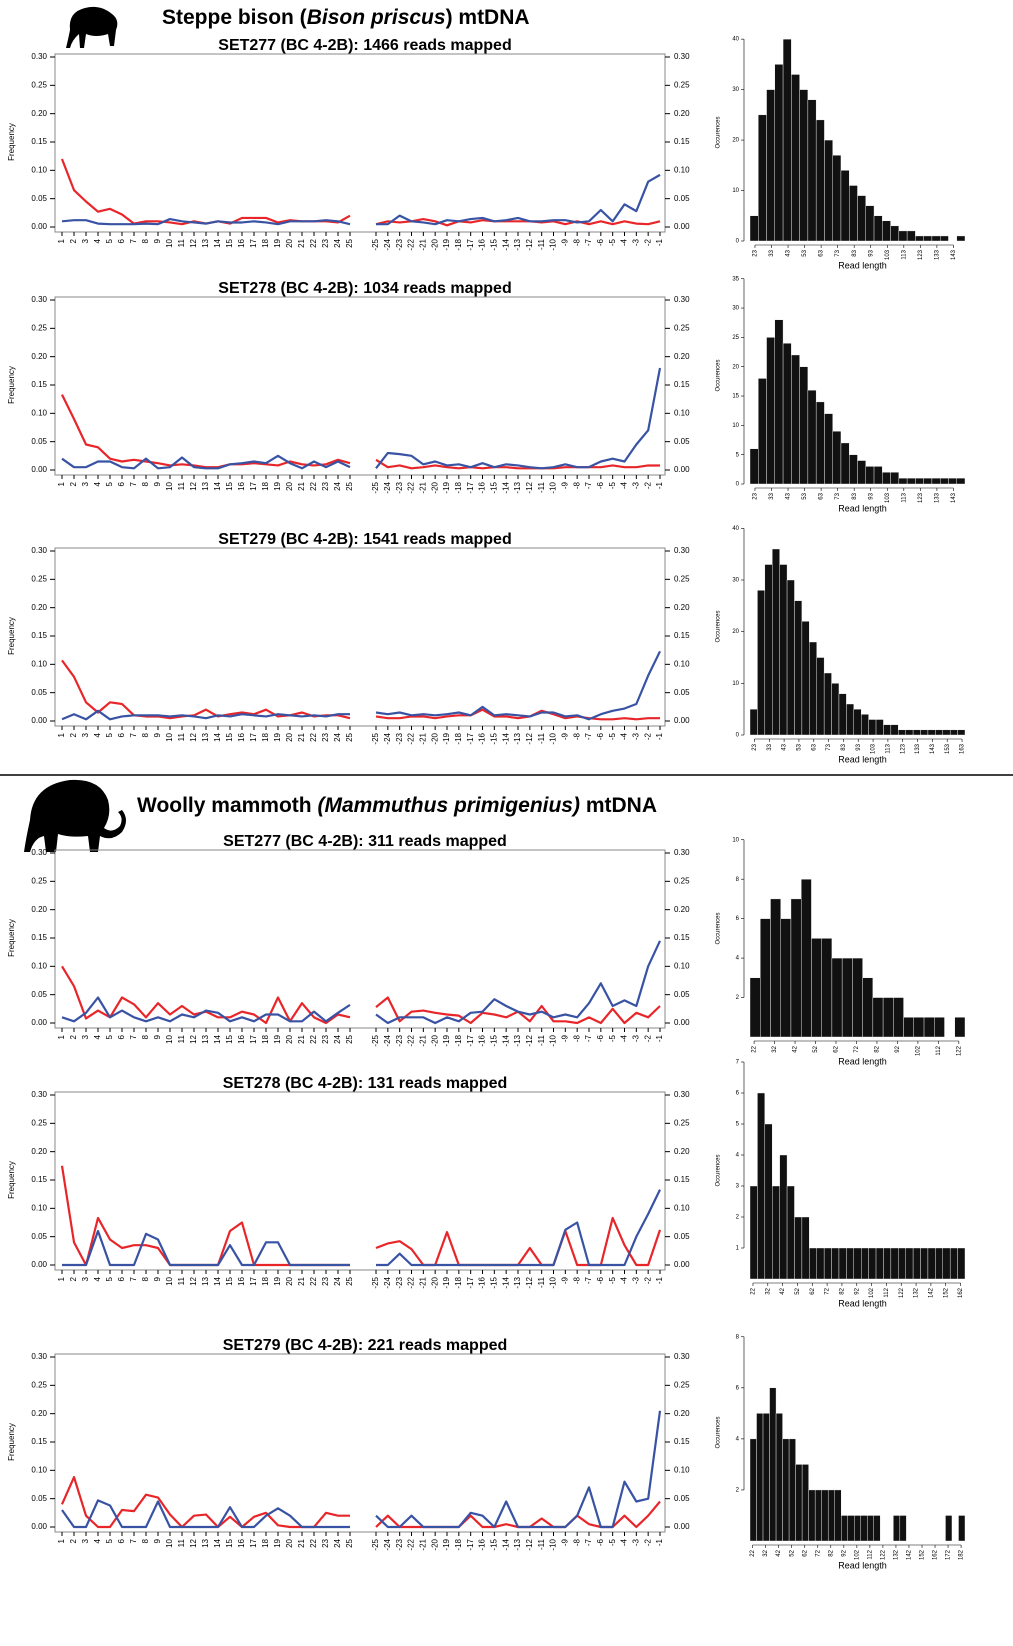 This screenshot has width=1013, height=1646. What do you see at coordinates (682, 56) in the screenshot?
I see `y2-tick-label: 0.30` at bounding box center [682, 56].